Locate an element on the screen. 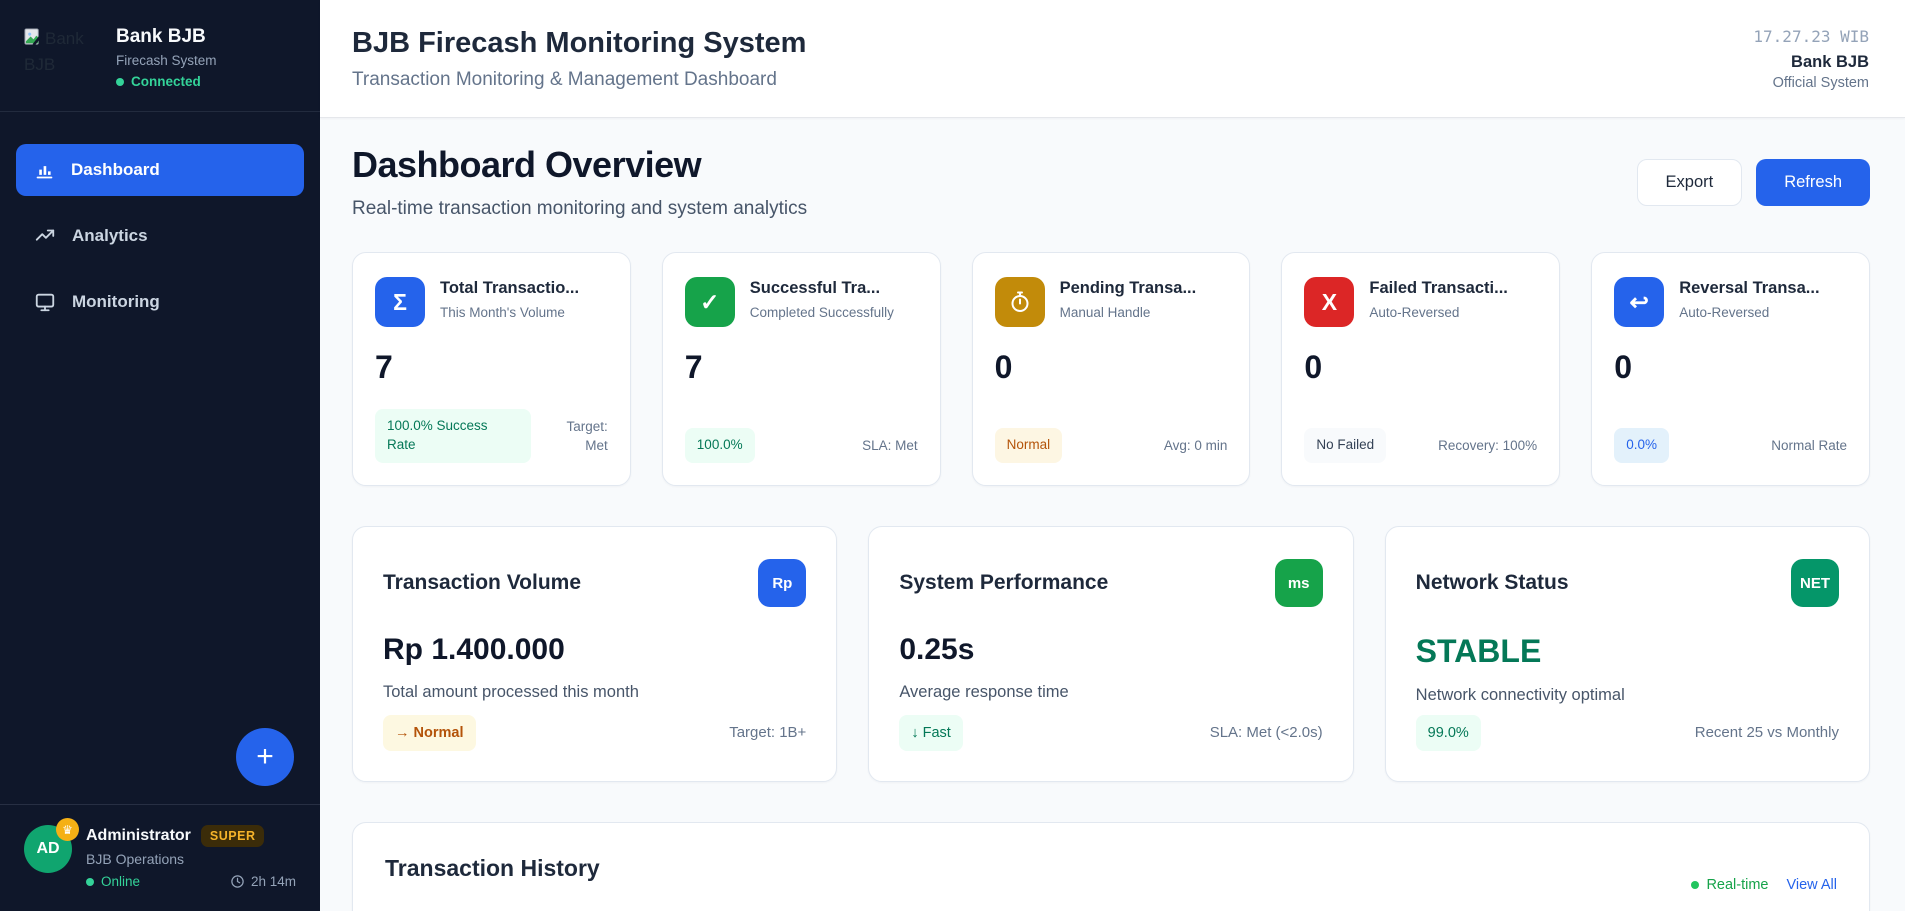 The height and width of the screenshot is (911, 1905). connected-label: Connected is located at coordinates (166, 81).